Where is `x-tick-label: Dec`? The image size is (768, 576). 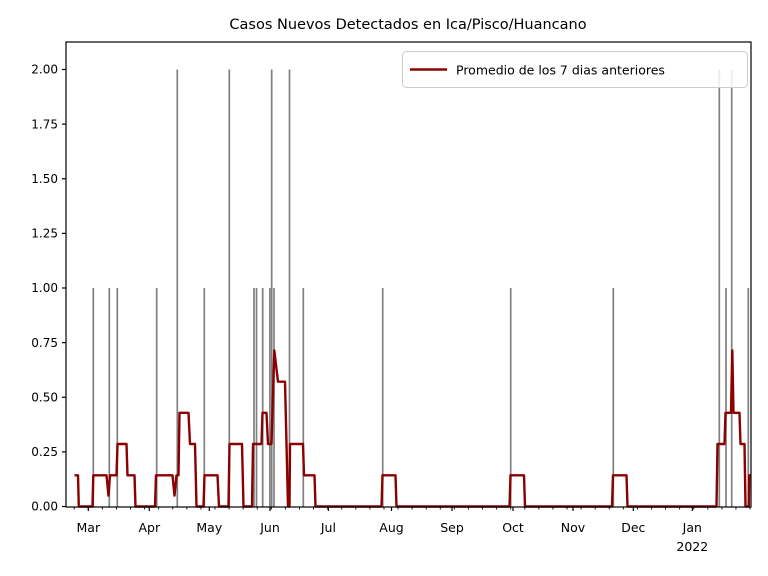 x-tick-label: Dec is located at coordinates (633, 527).